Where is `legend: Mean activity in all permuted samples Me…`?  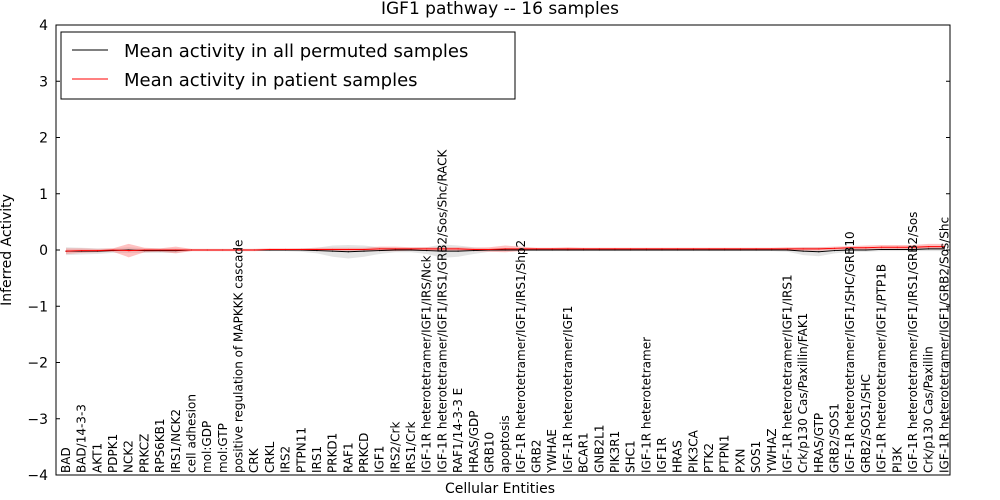 legend: Mean activity in all permuted samples Me… is located at coordinates (288, 65).